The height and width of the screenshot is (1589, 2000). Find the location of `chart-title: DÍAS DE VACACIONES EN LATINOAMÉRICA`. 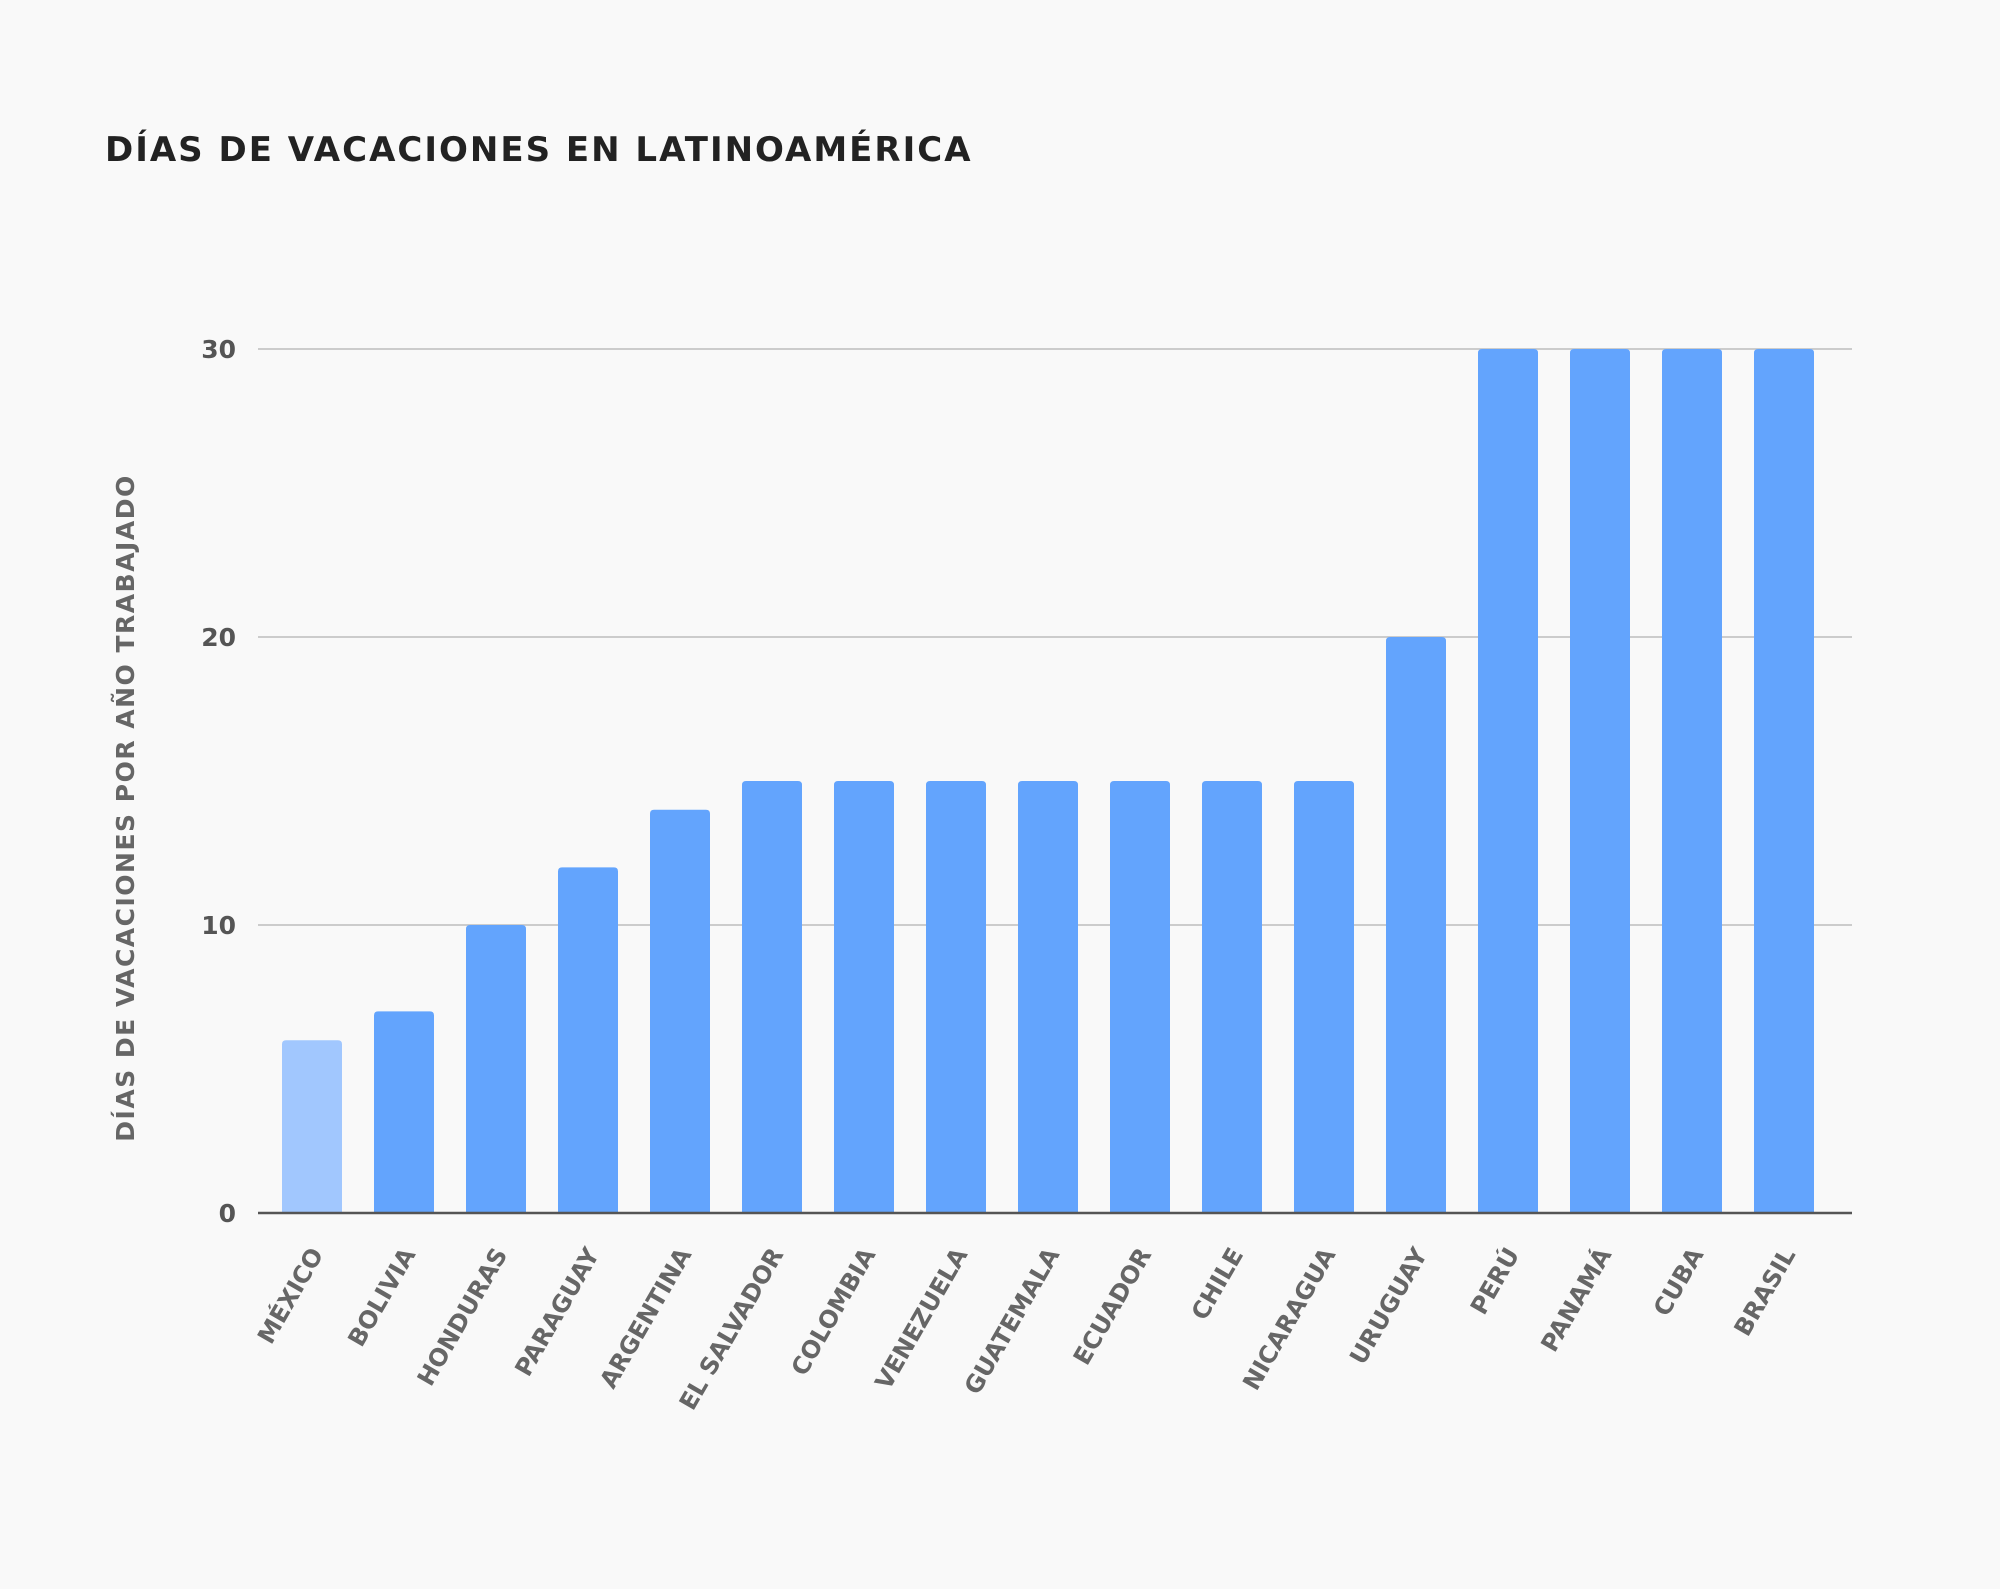

chart-title: DÍAS DE VACACIONES EN LATINOAMÉRICA is located at coordinates (539, 150).